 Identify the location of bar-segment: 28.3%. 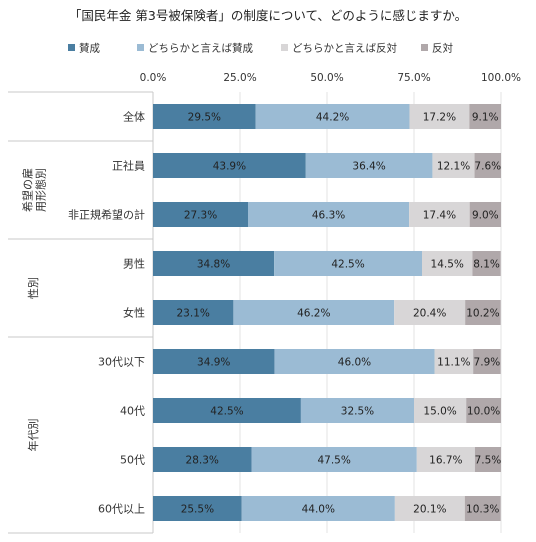
(202, 459).